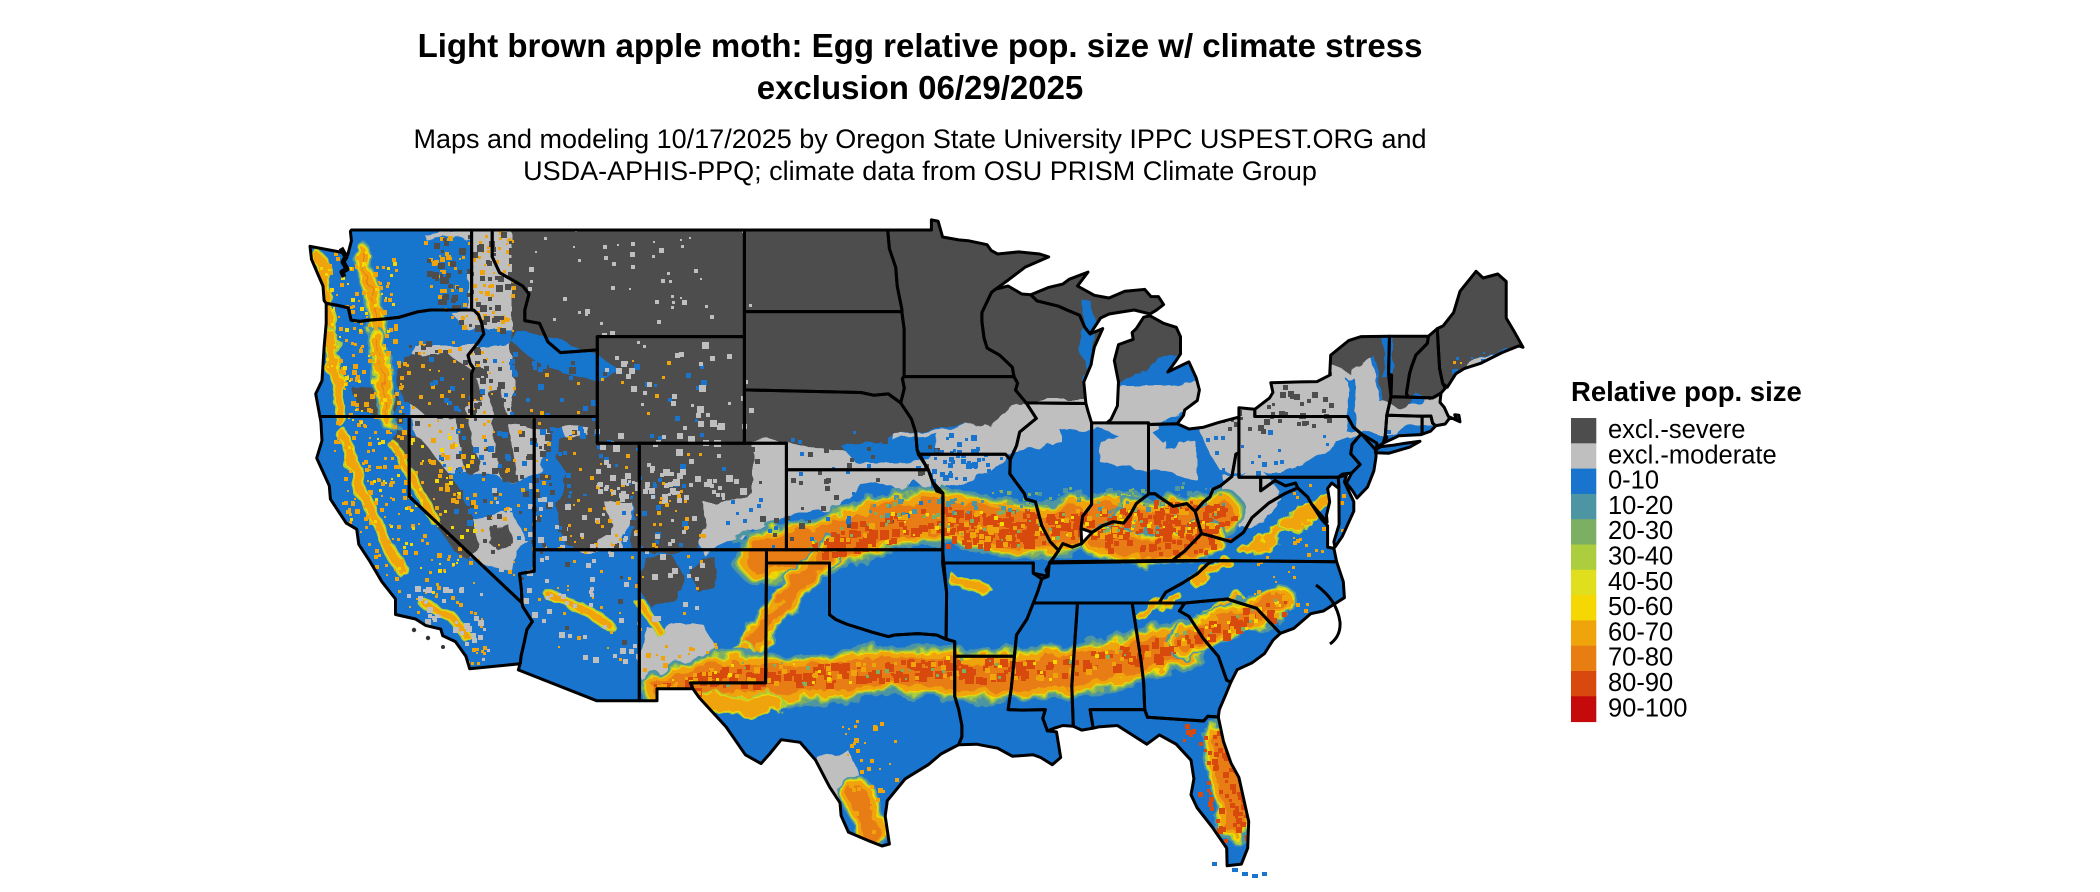 The image size is (2100, 892). What do you see at coordinates (1640, 582) in the screenshot?
I see `svg-text: 40-50` at bounding box center [1640, 582].